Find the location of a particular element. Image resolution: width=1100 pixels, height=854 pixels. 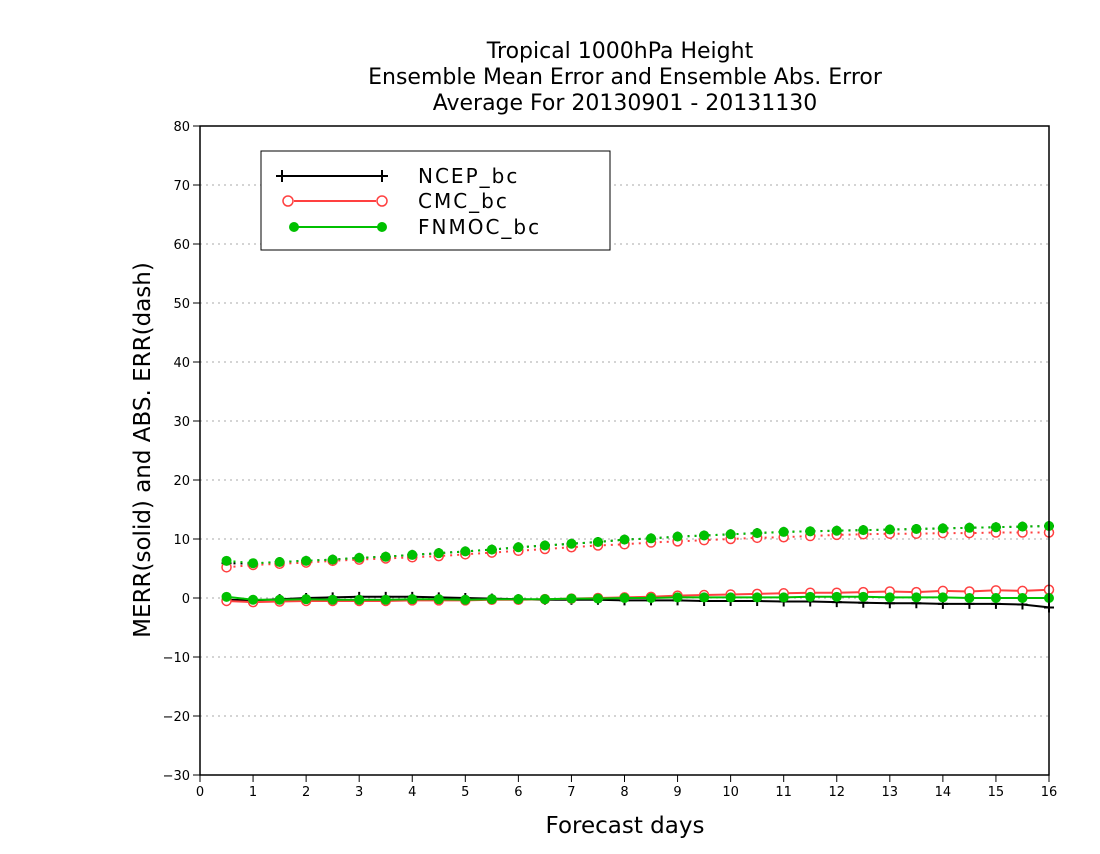

ncep-bc-abs-err-line is located at coordinates (638, 545).